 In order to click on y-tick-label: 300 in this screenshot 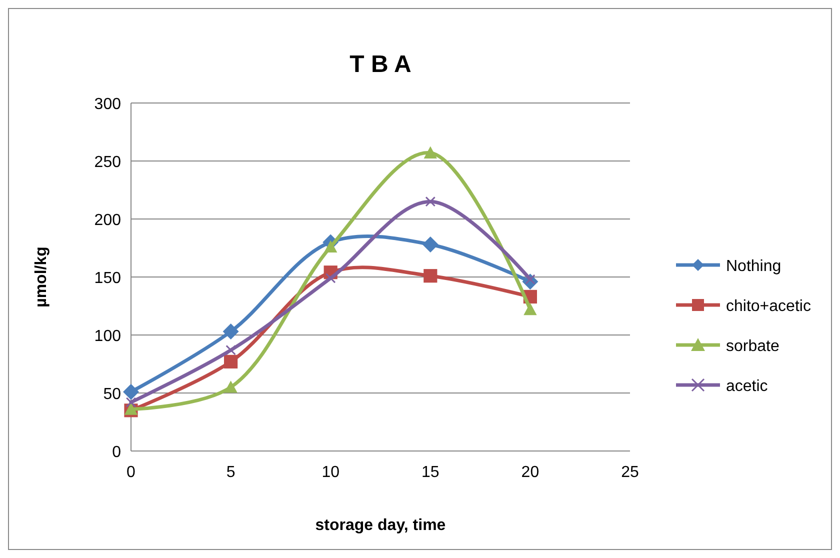, I will do `click(108, 104)`.